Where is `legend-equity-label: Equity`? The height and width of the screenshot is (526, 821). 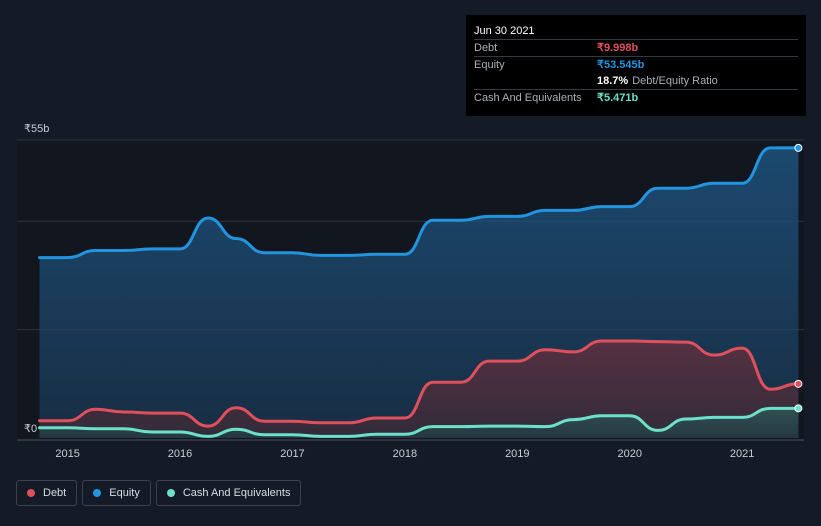
legend-equity-label: Equity is located at coordinates (124, 493).